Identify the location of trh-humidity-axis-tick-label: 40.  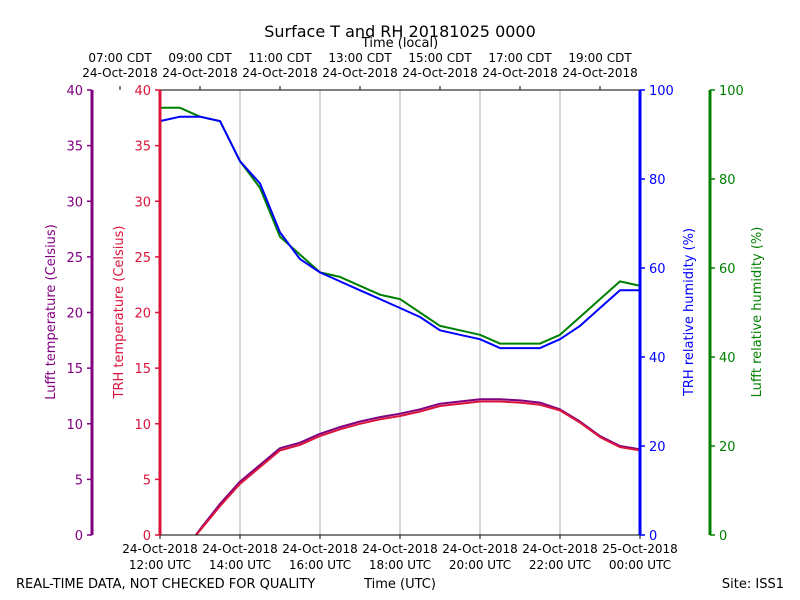
(657, 358).